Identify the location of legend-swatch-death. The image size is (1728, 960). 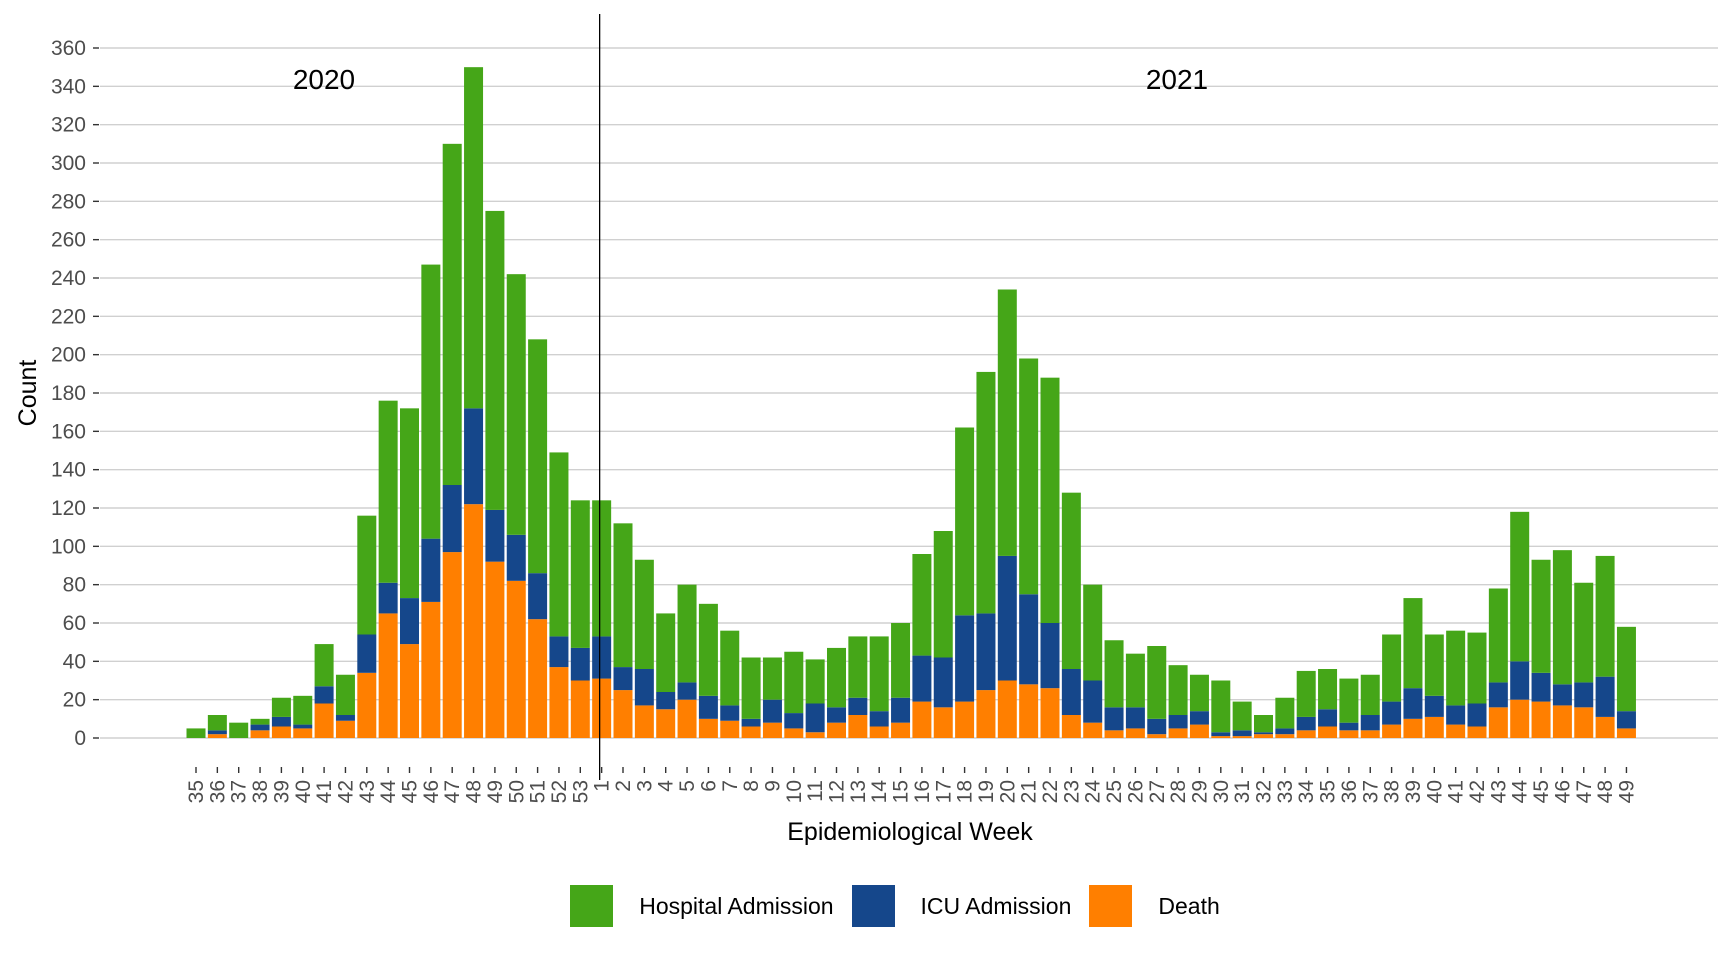
(1111, 906).